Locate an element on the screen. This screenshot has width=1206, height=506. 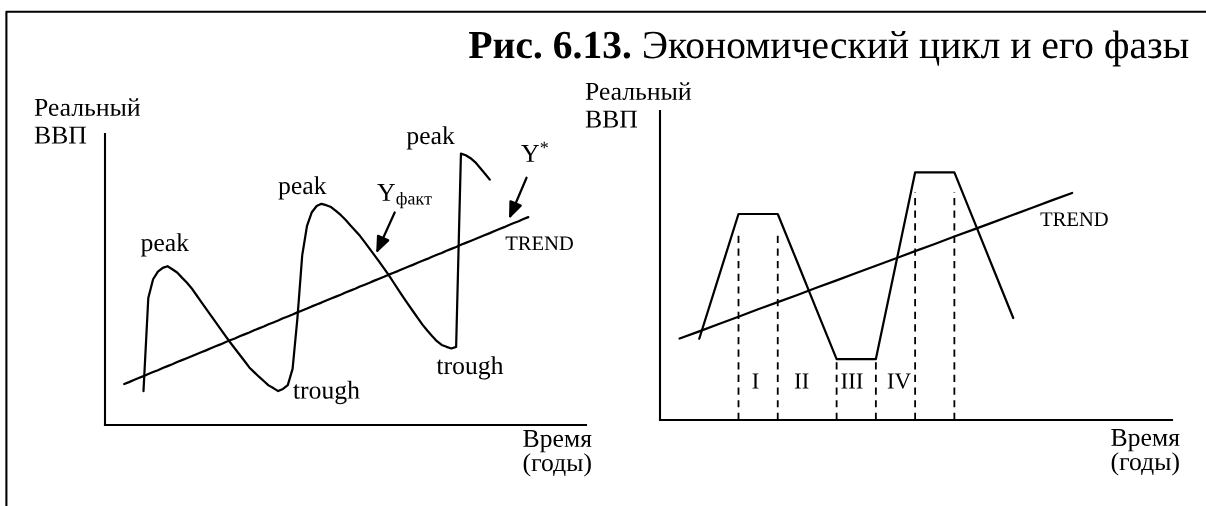
annotation: Y$_{факт}$ is located at coordinates (404, 196).